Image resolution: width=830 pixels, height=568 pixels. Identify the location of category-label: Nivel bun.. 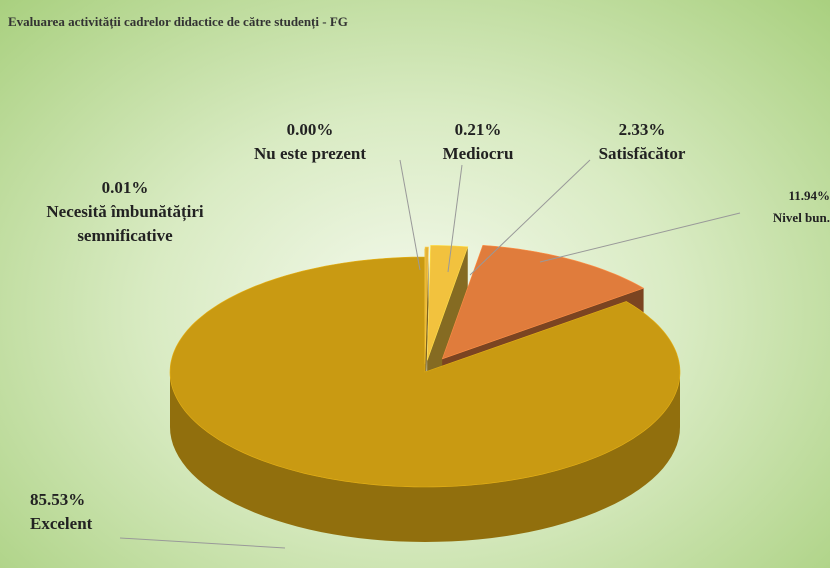
(801, 217).